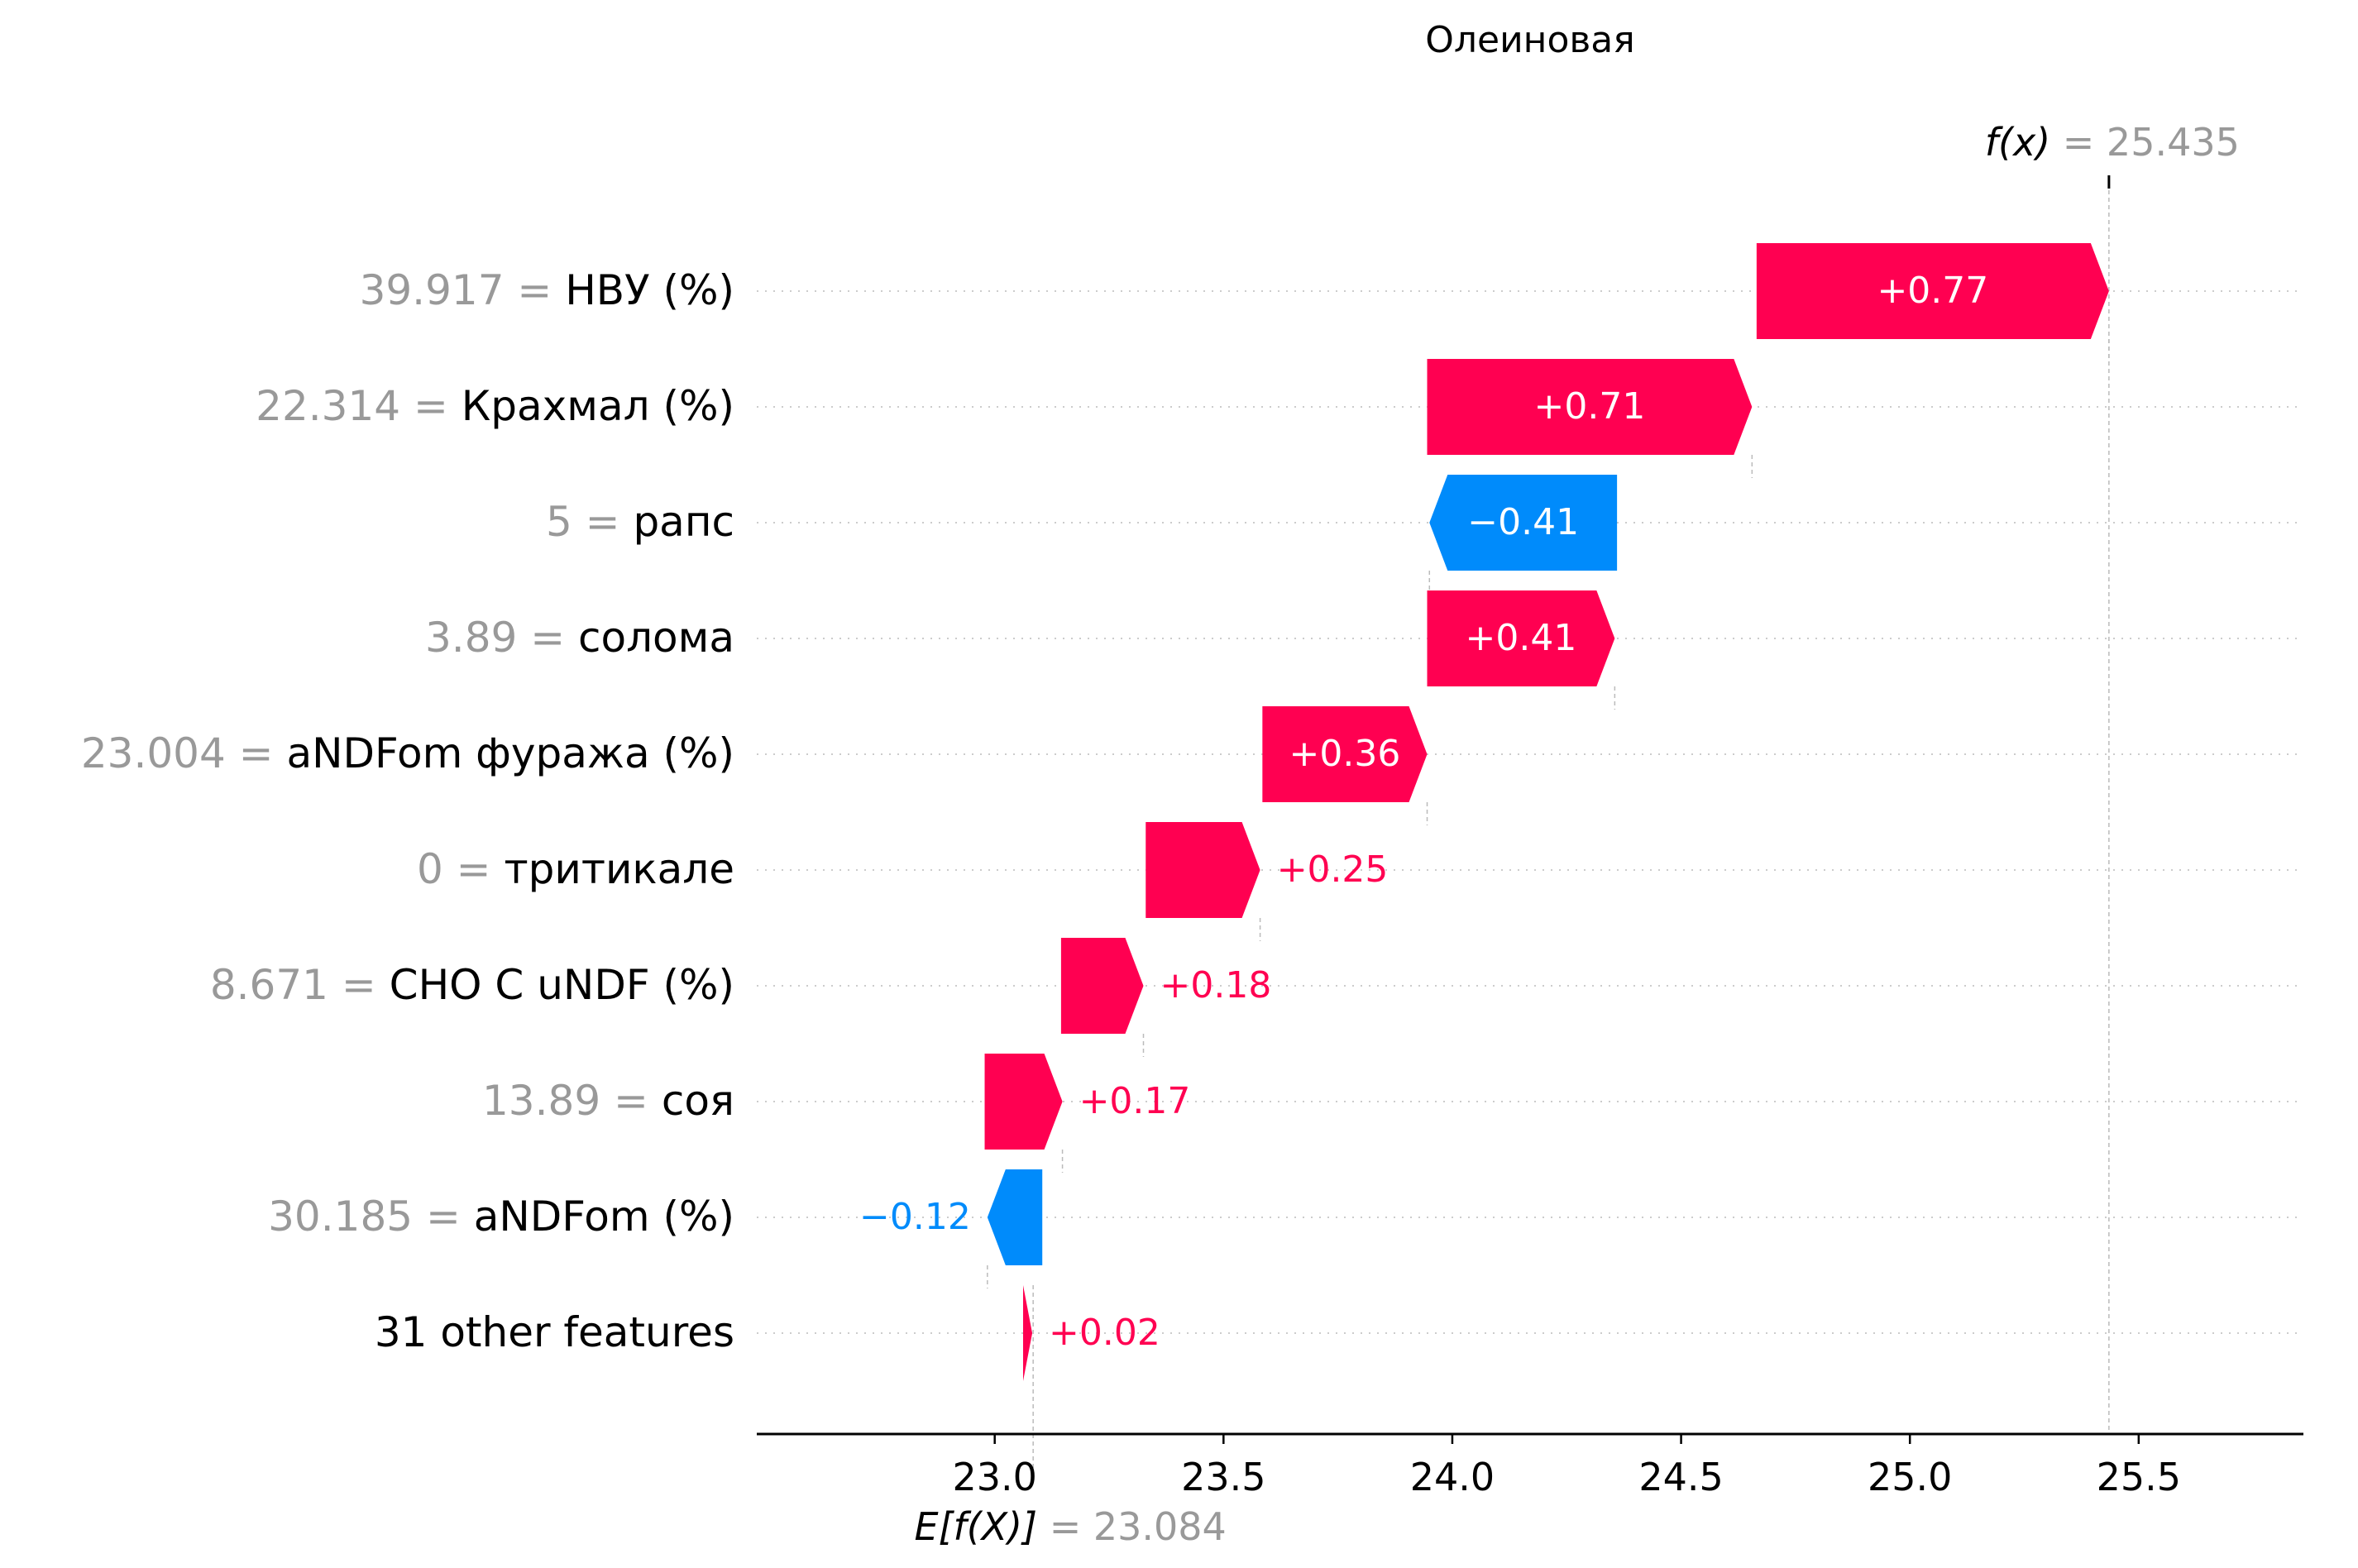 This screenshot has width=2358, height=1568. Describe the element at coordinates (371, 1217) in the screenshot. I see `feature-value: 30.185 =` at that location.